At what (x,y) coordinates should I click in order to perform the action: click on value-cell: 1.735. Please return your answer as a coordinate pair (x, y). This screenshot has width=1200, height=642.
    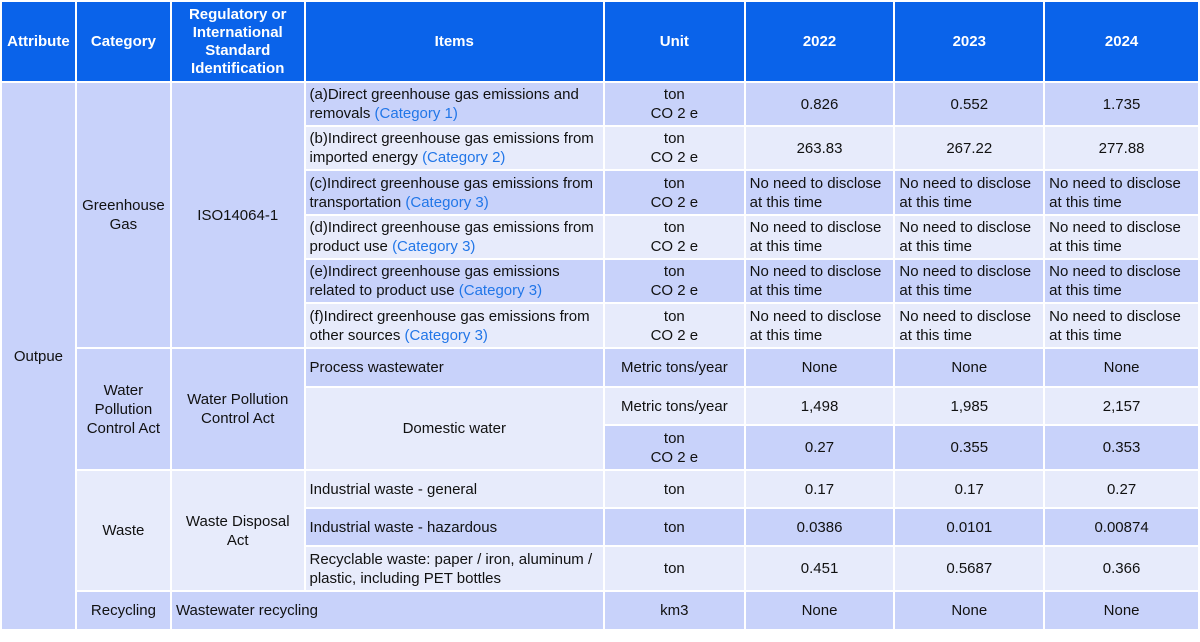
    Looking at the image, I should click on (1121, 104).